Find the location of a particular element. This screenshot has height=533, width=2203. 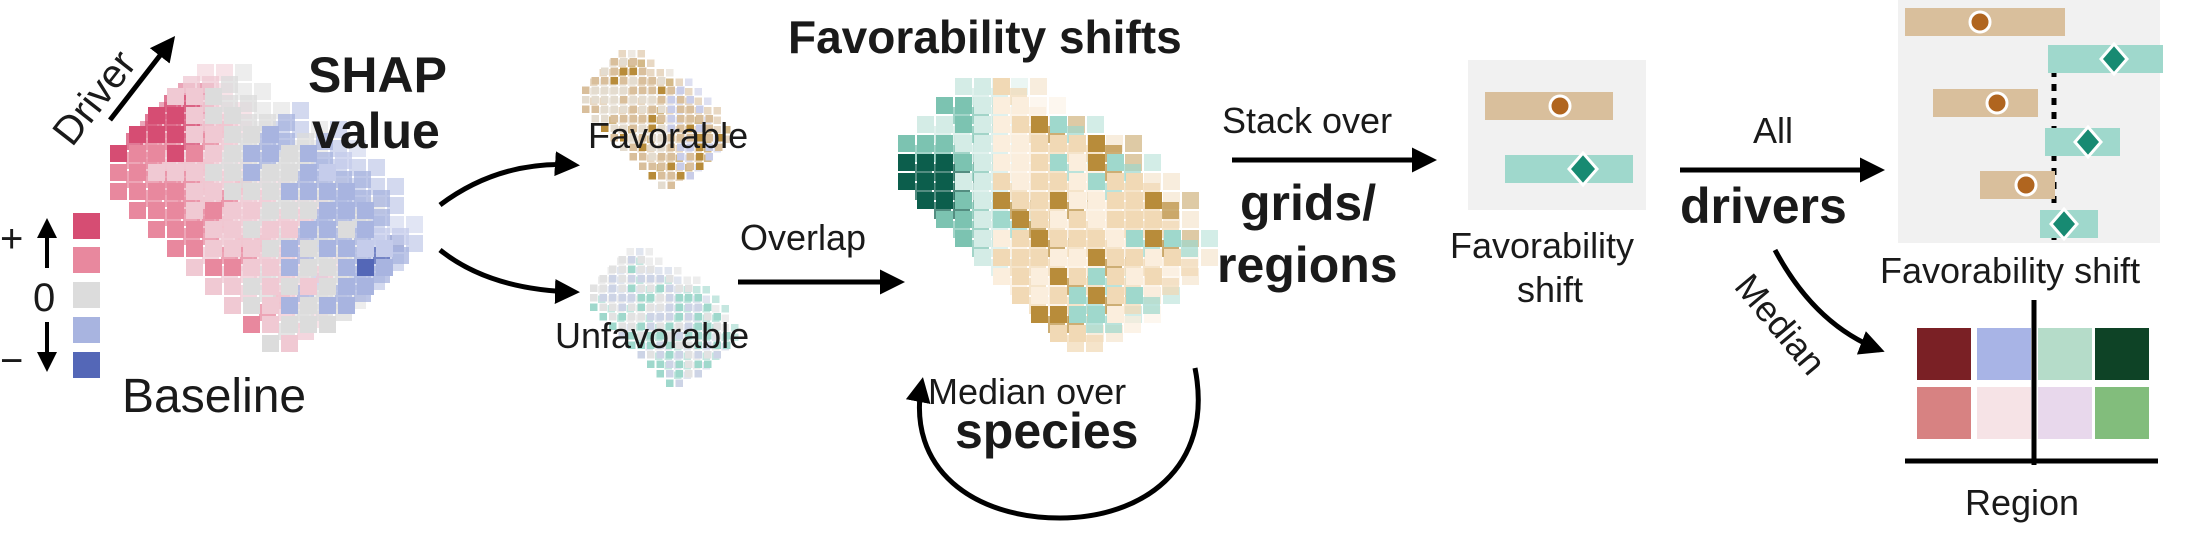

region-grid is located at coordinates (2031, 382).